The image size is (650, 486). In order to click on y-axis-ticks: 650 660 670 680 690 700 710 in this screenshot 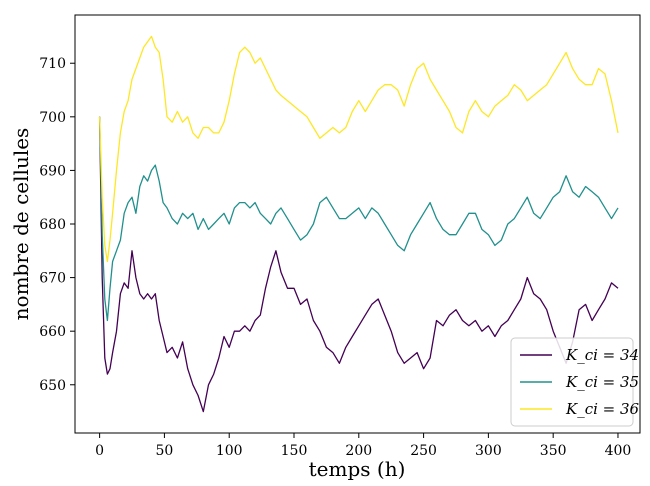, I will do `click(57, 225)`.